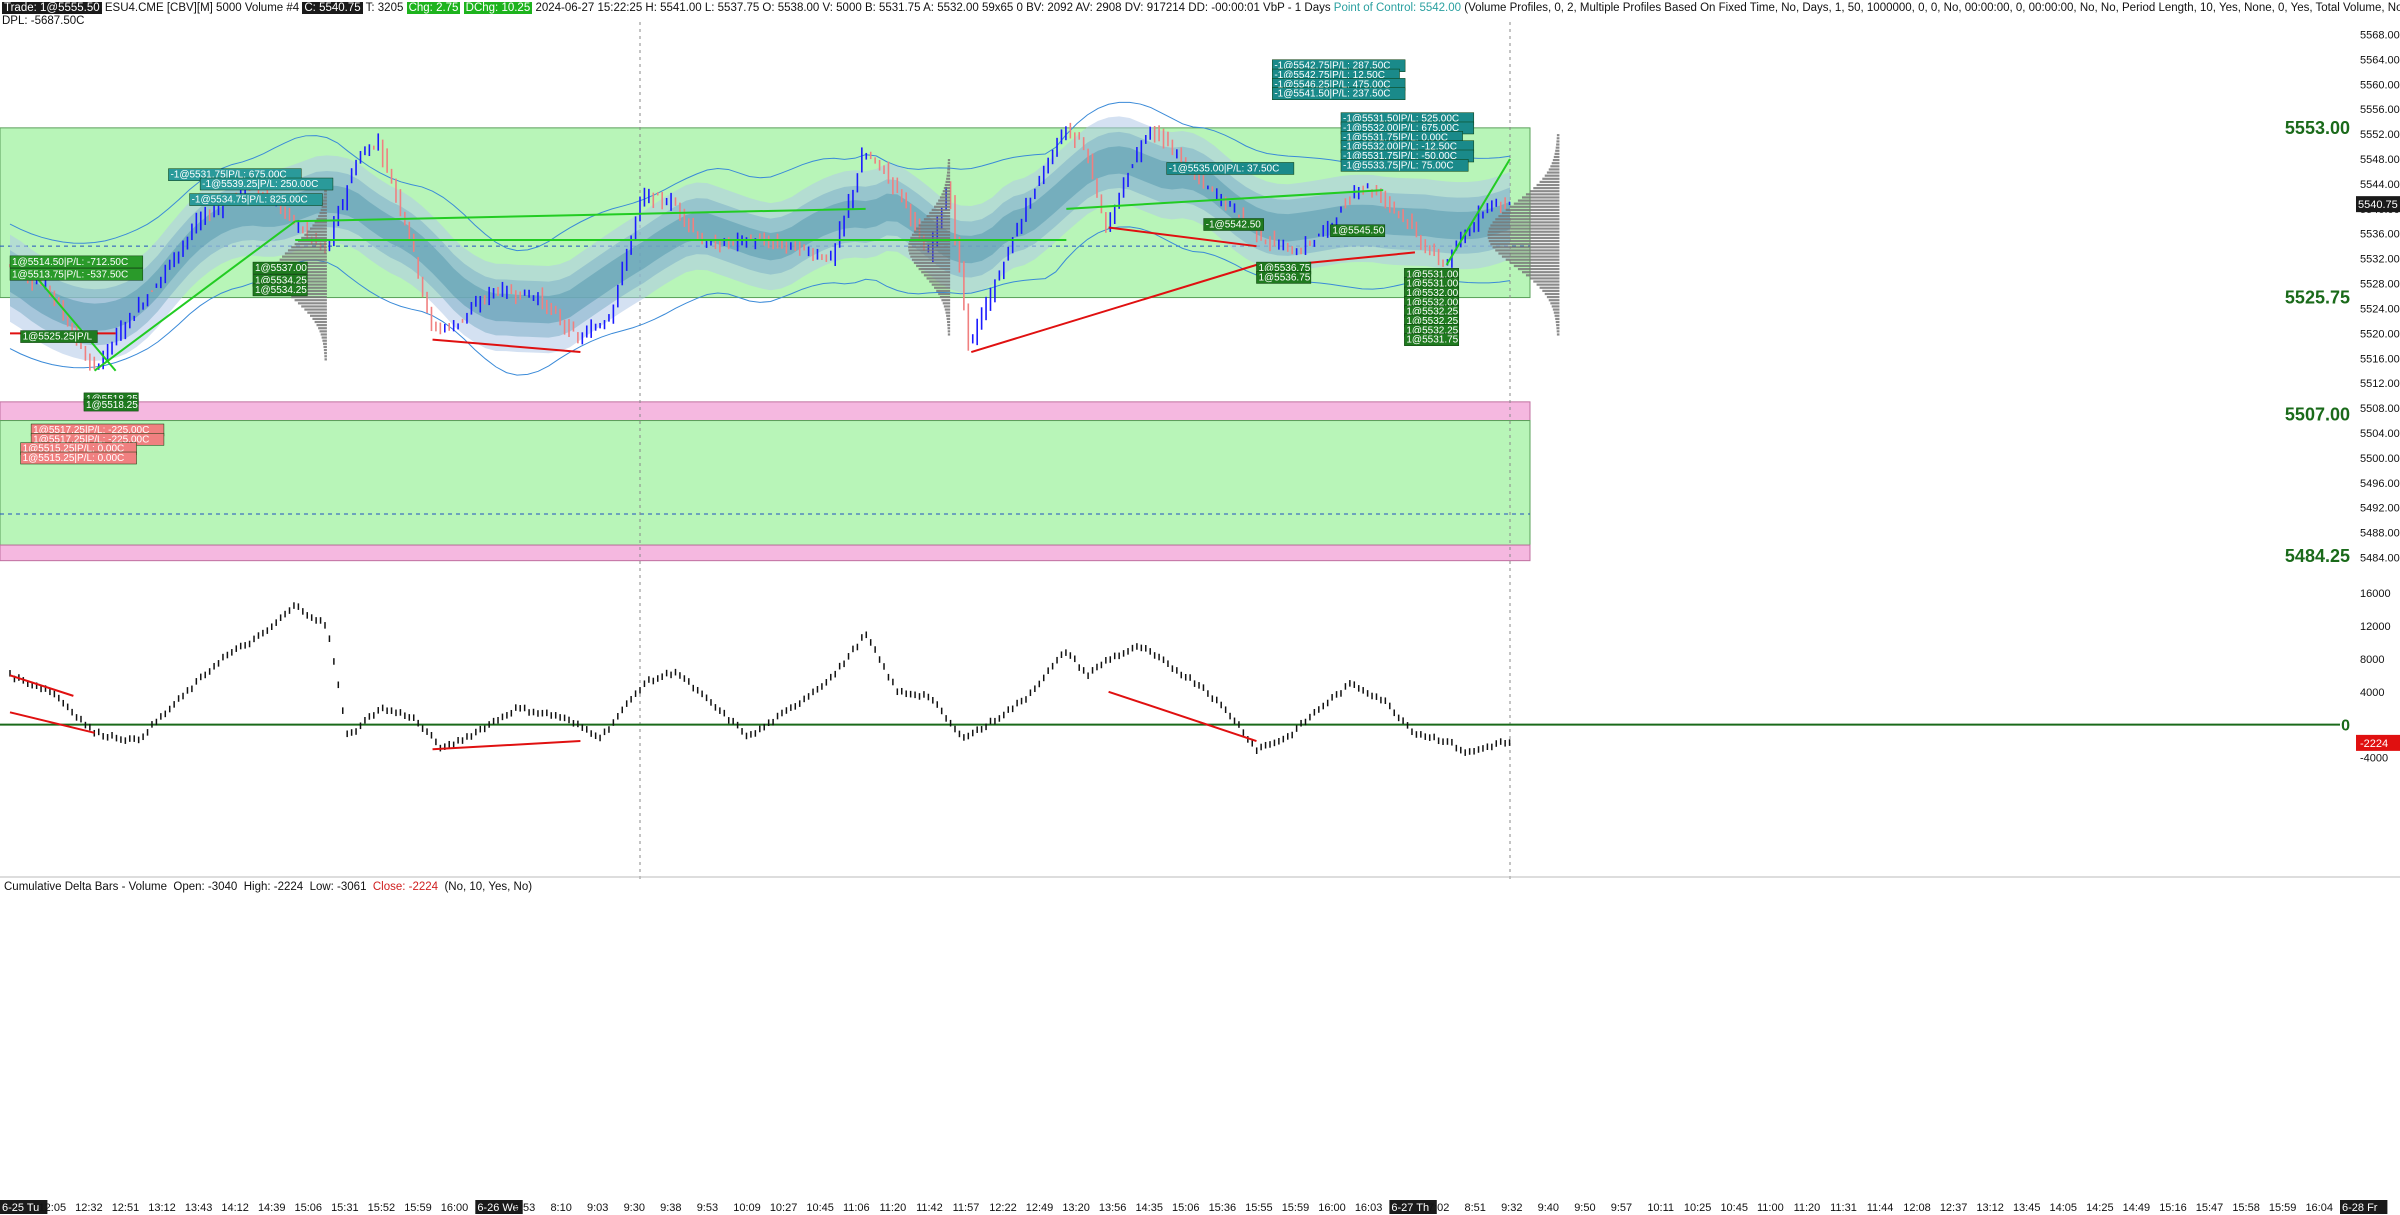 This screenshot has width=2400, height=1215. Describe the element at coordinates (1113, 1208) in the screenshot. I see `time-label: 13:56` at that location.